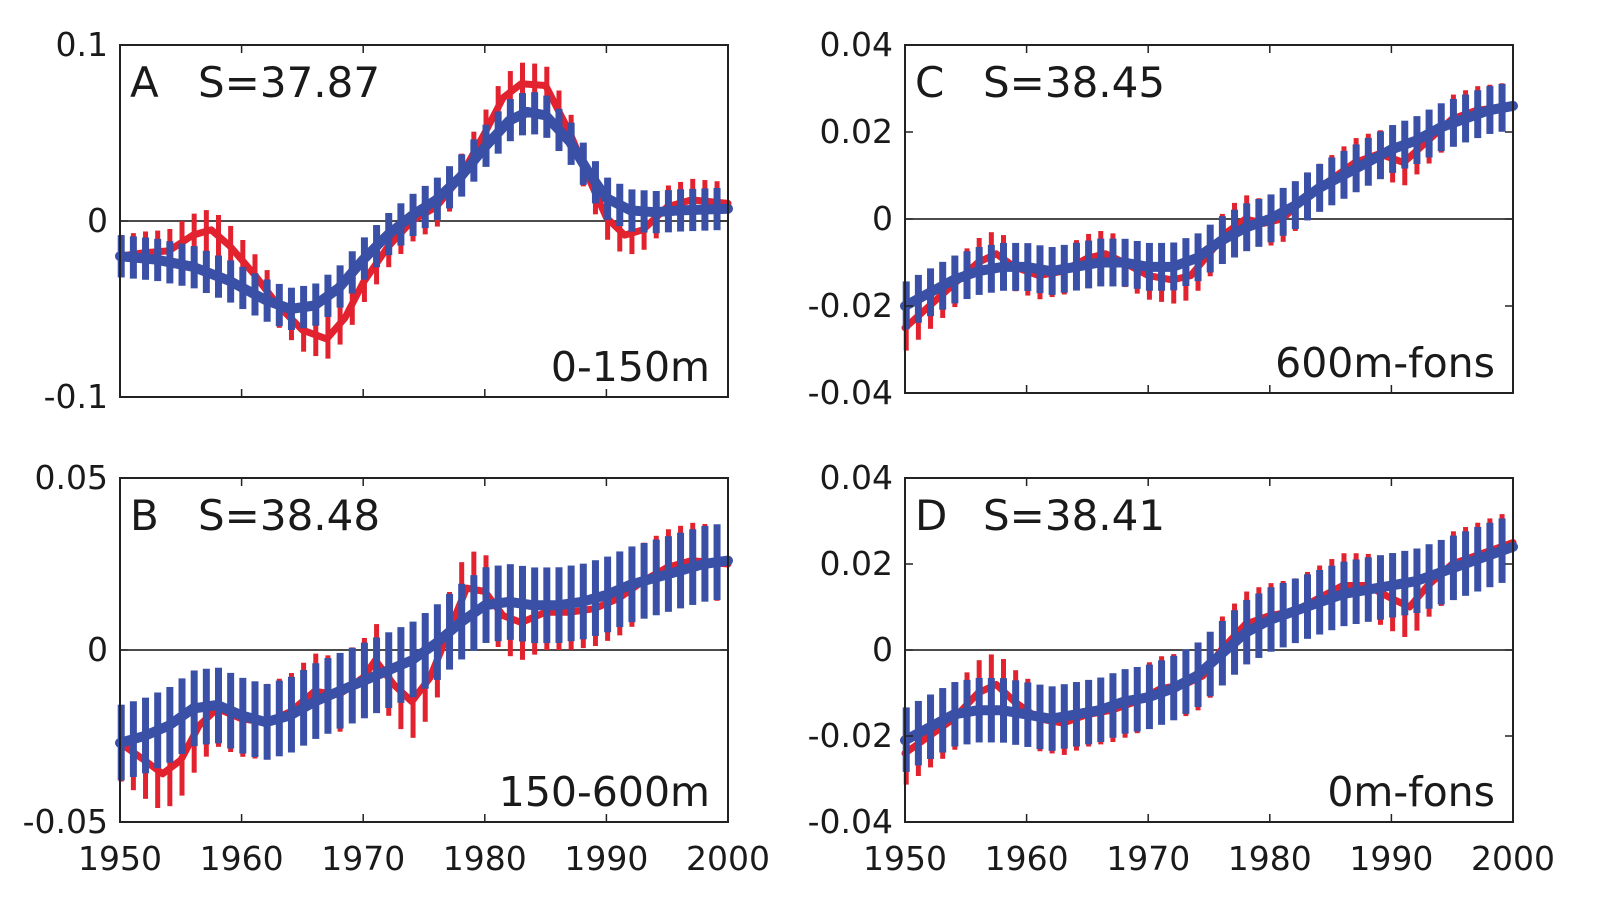 This screenshot has height=904, width=1598. Describe the element at coordinates (82, 44) in the screenshot. I see `y-tick-label: 0.1` at that location.